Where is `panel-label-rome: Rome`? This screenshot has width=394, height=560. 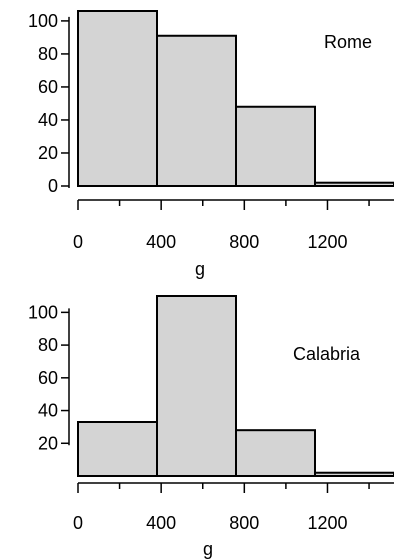
panel-label-rome: Rome is located at coordinates (348, 42).